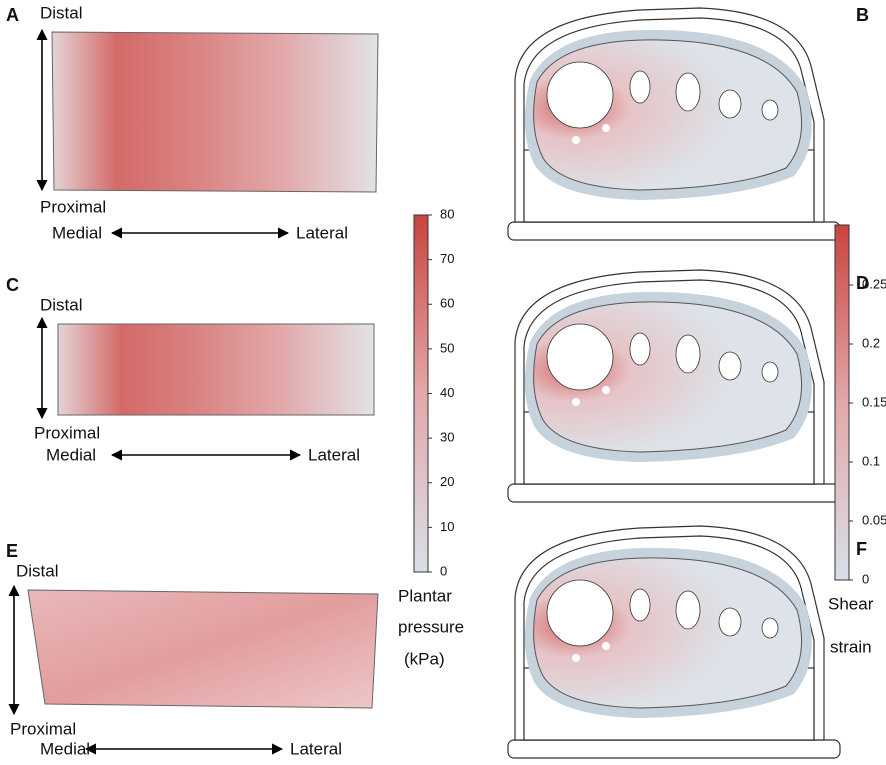 The height and width of the screenshot is (765, 886). I want to click on tick-label: 60, so click(447, 303).